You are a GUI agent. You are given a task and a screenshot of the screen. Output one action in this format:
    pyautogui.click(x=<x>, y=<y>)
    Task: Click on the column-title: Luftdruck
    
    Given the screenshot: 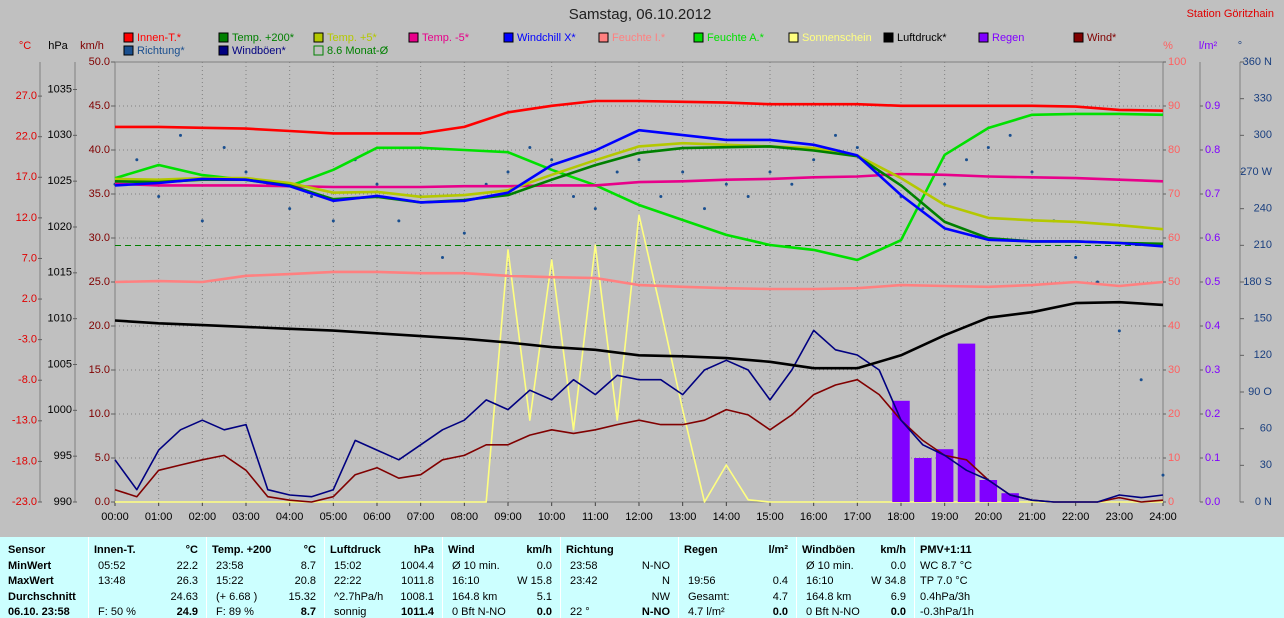 What is the action you would take?
    pyautogui.click(x=355, y=550)
    